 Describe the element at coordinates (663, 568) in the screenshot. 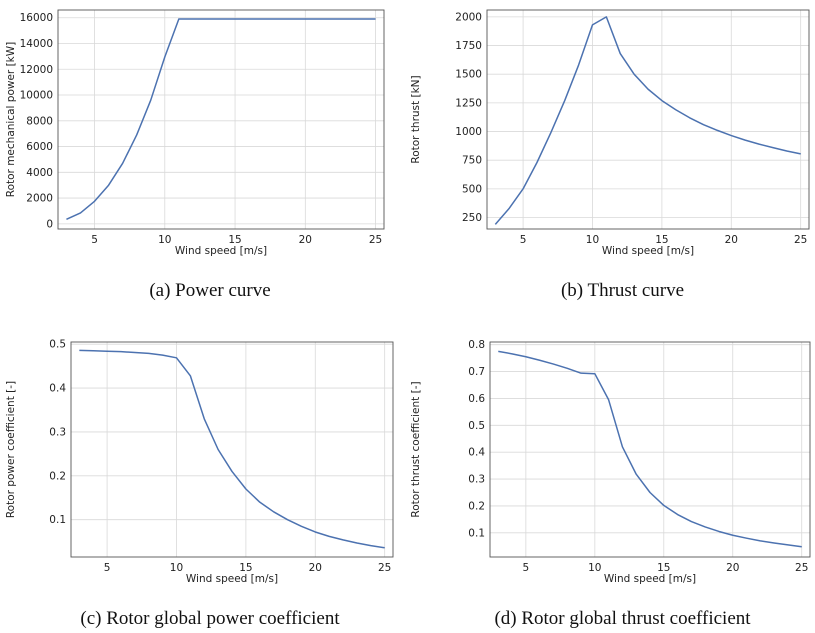

I see `ct-x-tick-label-2: 15` at that location.